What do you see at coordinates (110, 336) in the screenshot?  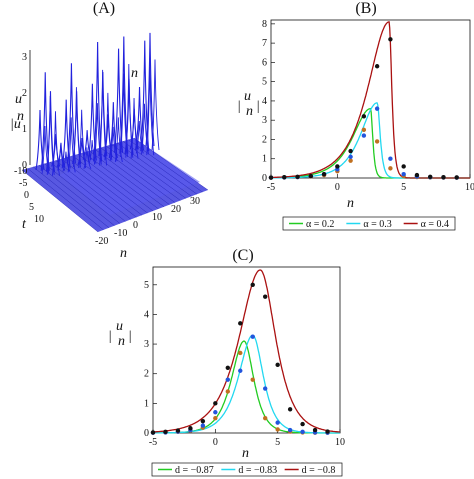 I see `panel-c-ylabel-bar: |` at bounding box center [110, 336].